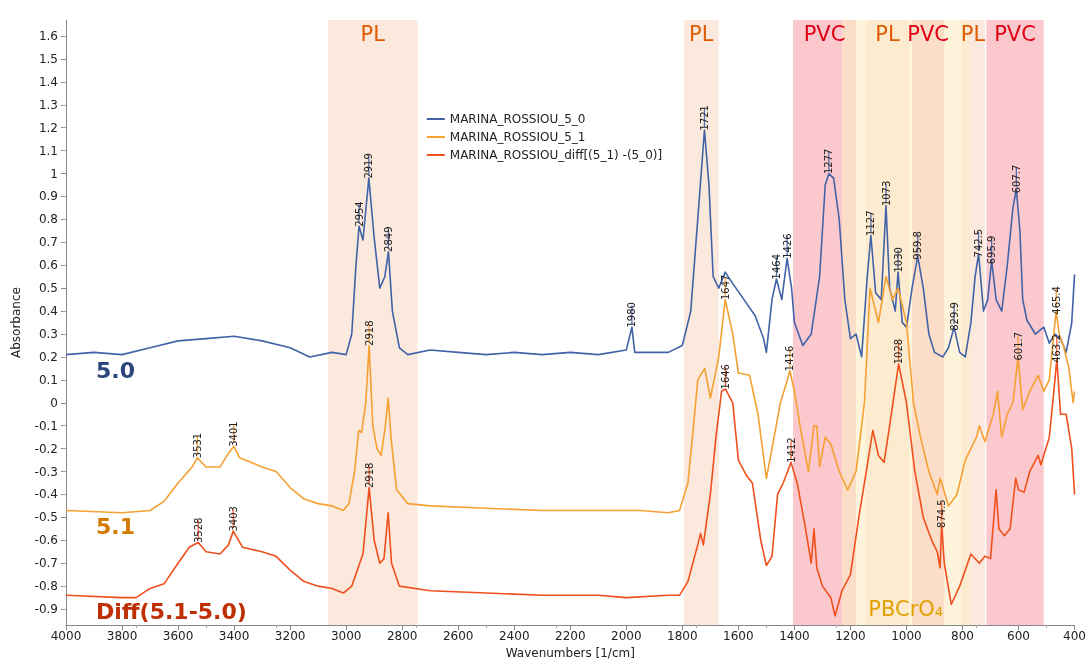 This screenshot has height=664, width=1089. What do you see at coordinates (46, 609) in the screenshot?
I see `y-tick-label: -0.9` at bounding box center [46, 609].